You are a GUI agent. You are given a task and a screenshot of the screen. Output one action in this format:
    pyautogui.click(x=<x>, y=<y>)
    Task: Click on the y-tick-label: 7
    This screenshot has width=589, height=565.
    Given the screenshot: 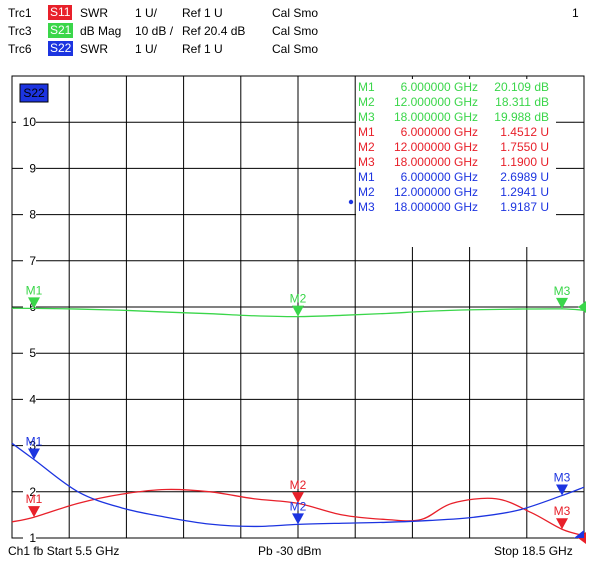 What is the action you would take?
    pyautogui.click(x=32, y=261)
    